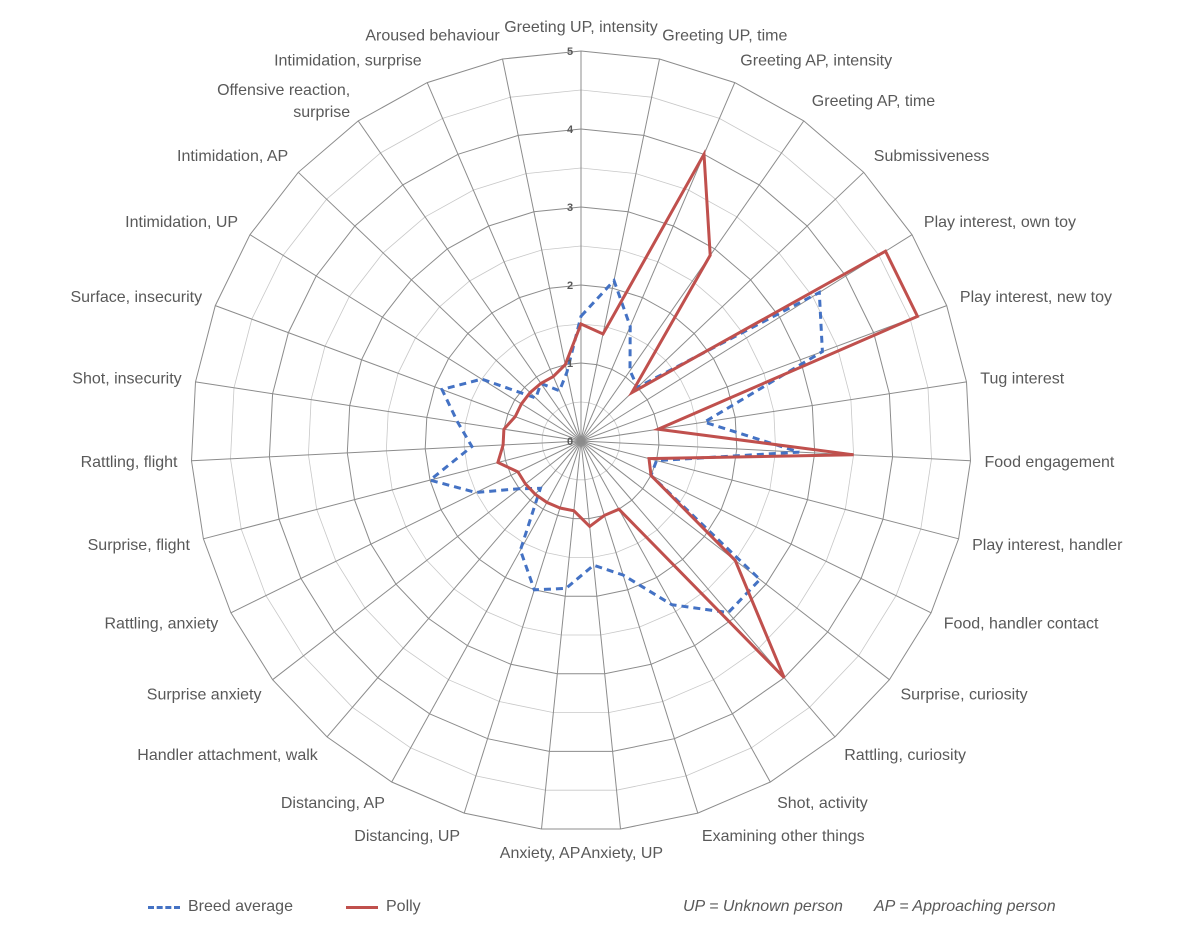 The image size is (1200, 930). What do you see at coordinates (964, 694) in the screenshot?
I see `category-label: Surprise, curiosity` at bounding box center [964, 694].